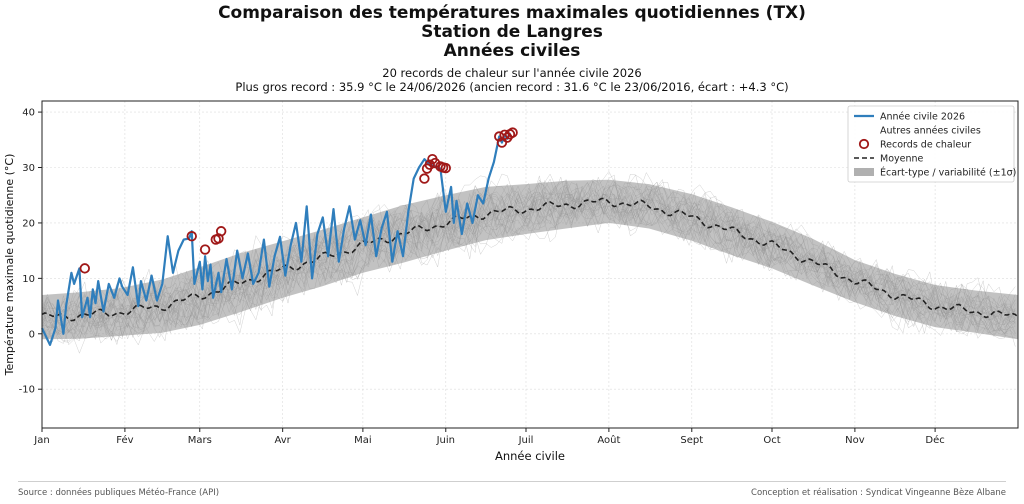  What do you see at coordinates (691, 440) in the screenshot?
I see `x-tick-label: Sept` at bounding box center [691, 440].